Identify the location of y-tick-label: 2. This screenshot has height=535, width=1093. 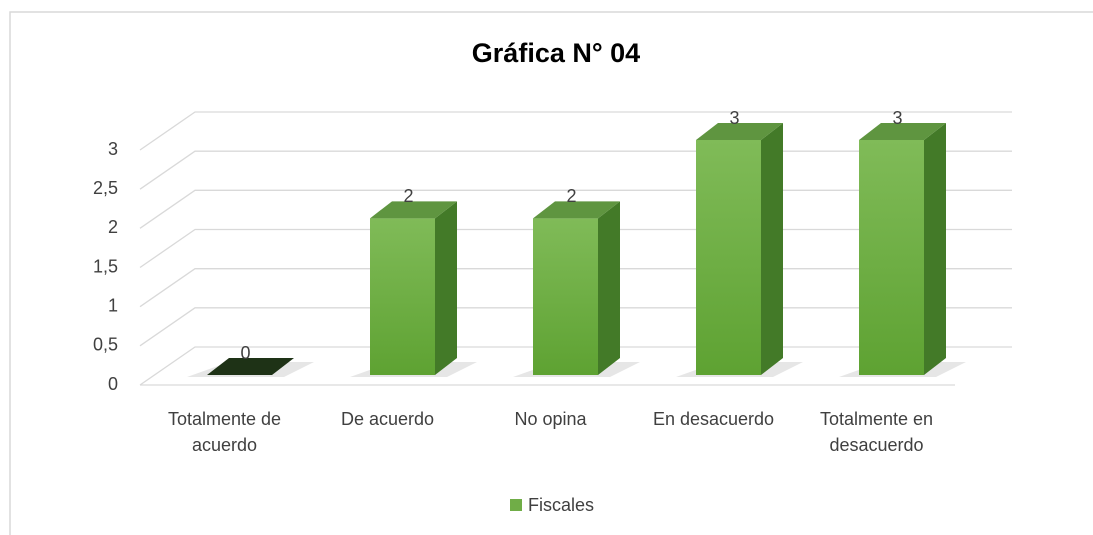
(113, 227).